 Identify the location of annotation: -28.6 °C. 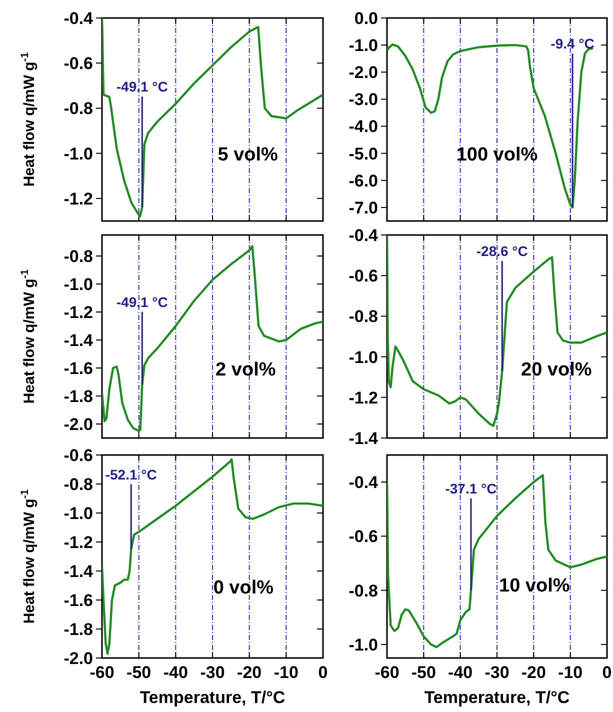
(502, 251).